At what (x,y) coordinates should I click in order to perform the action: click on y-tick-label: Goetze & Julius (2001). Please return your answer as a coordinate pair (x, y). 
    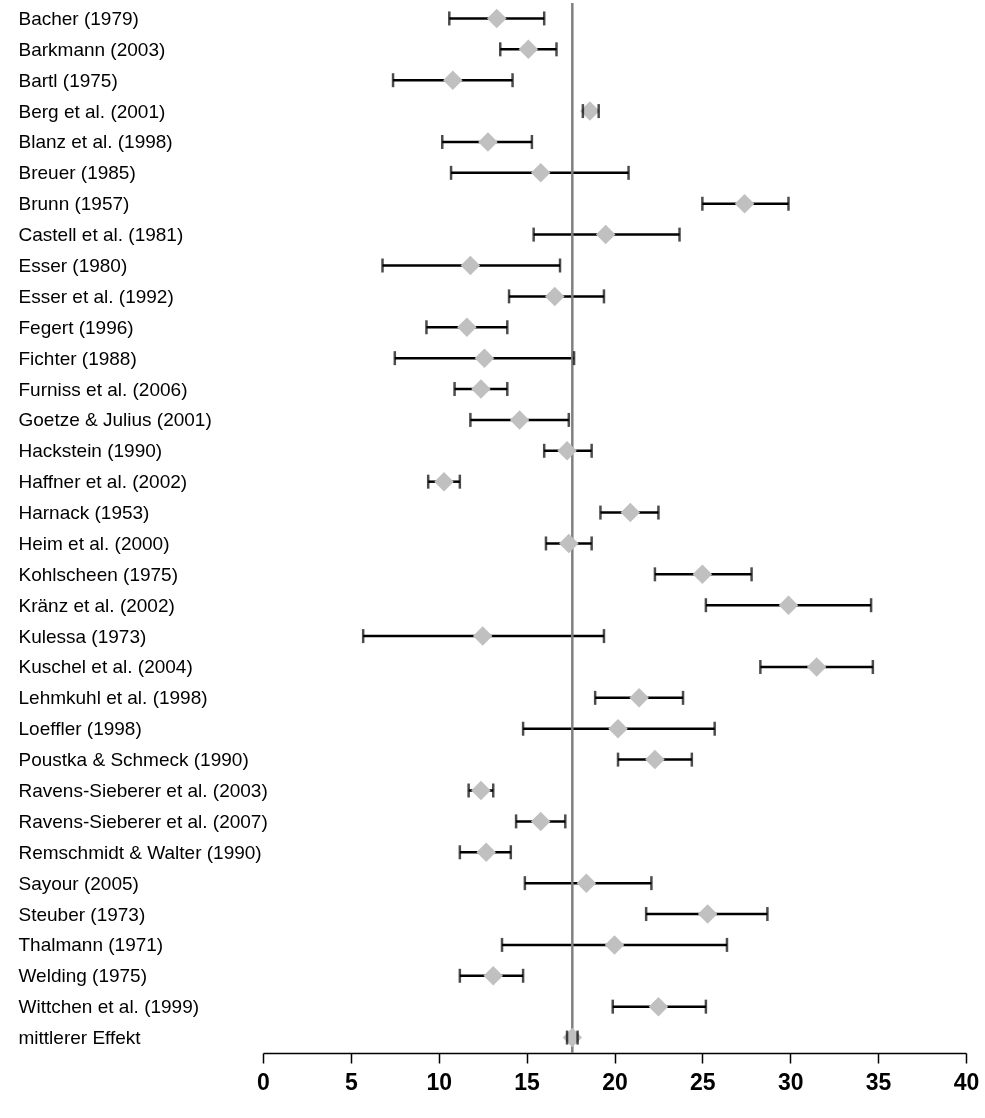
    Looking at the image, I should click on (115, 420).